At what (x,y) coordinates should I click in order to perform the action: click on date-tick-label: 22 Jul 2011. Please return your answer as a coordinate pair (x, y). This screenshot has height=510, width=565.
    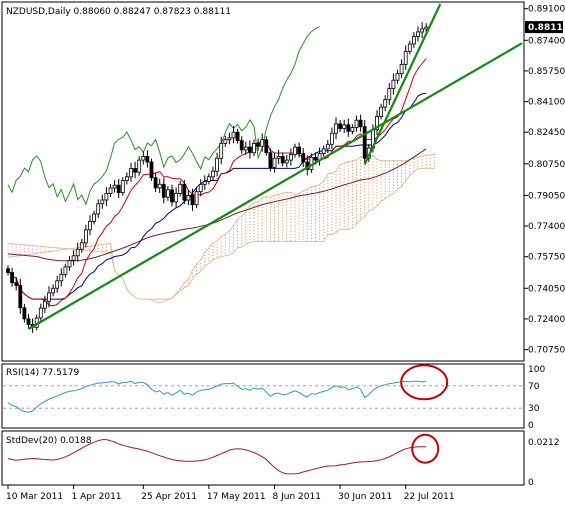
    Looking at the image, I should click on (429, 497).